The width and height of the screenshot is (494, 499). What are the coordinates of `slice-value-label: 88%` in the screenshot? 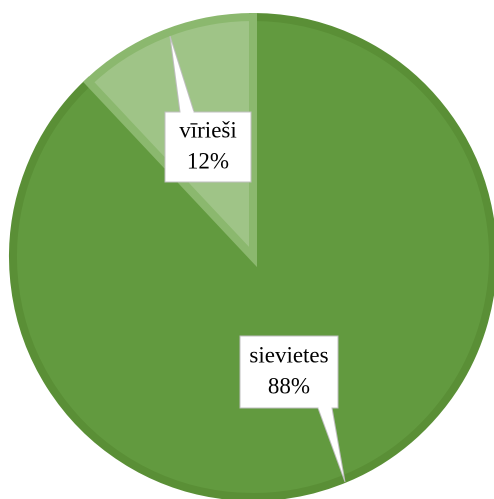 It's located at (289, 385).